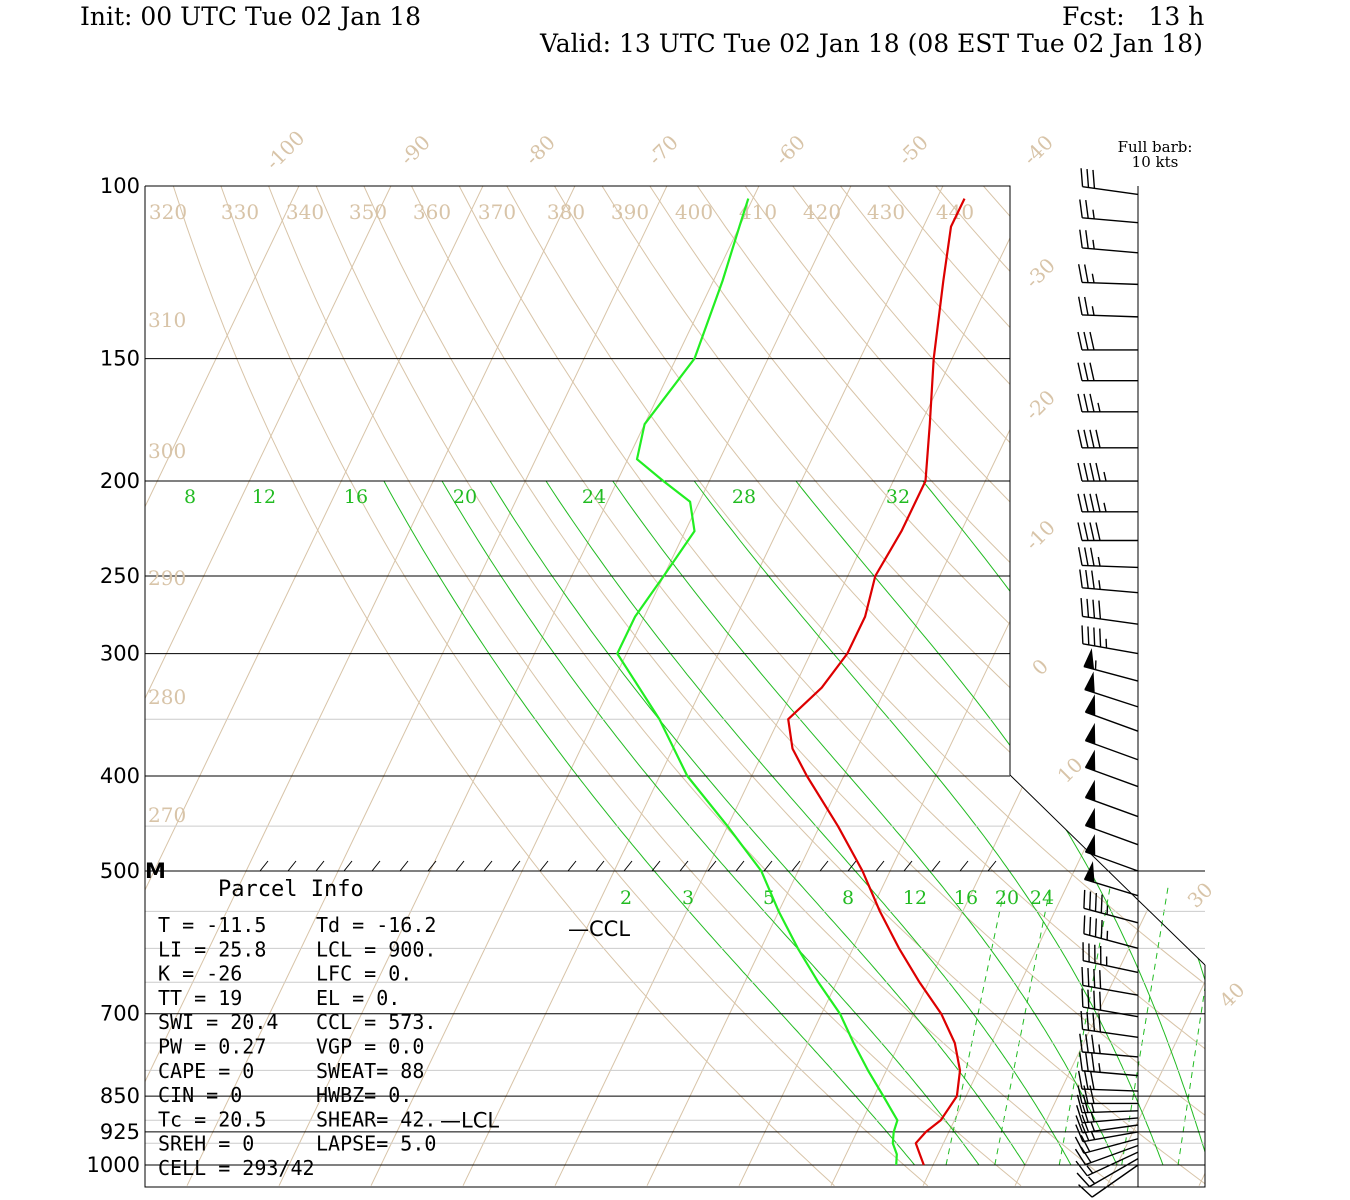 Image resolution: width=1350 pixels, height=1200 pixels. What do you see at coordinates (155, 871) in the screenshot?
I see `marker-m: M` at bounding box center [155, 871].